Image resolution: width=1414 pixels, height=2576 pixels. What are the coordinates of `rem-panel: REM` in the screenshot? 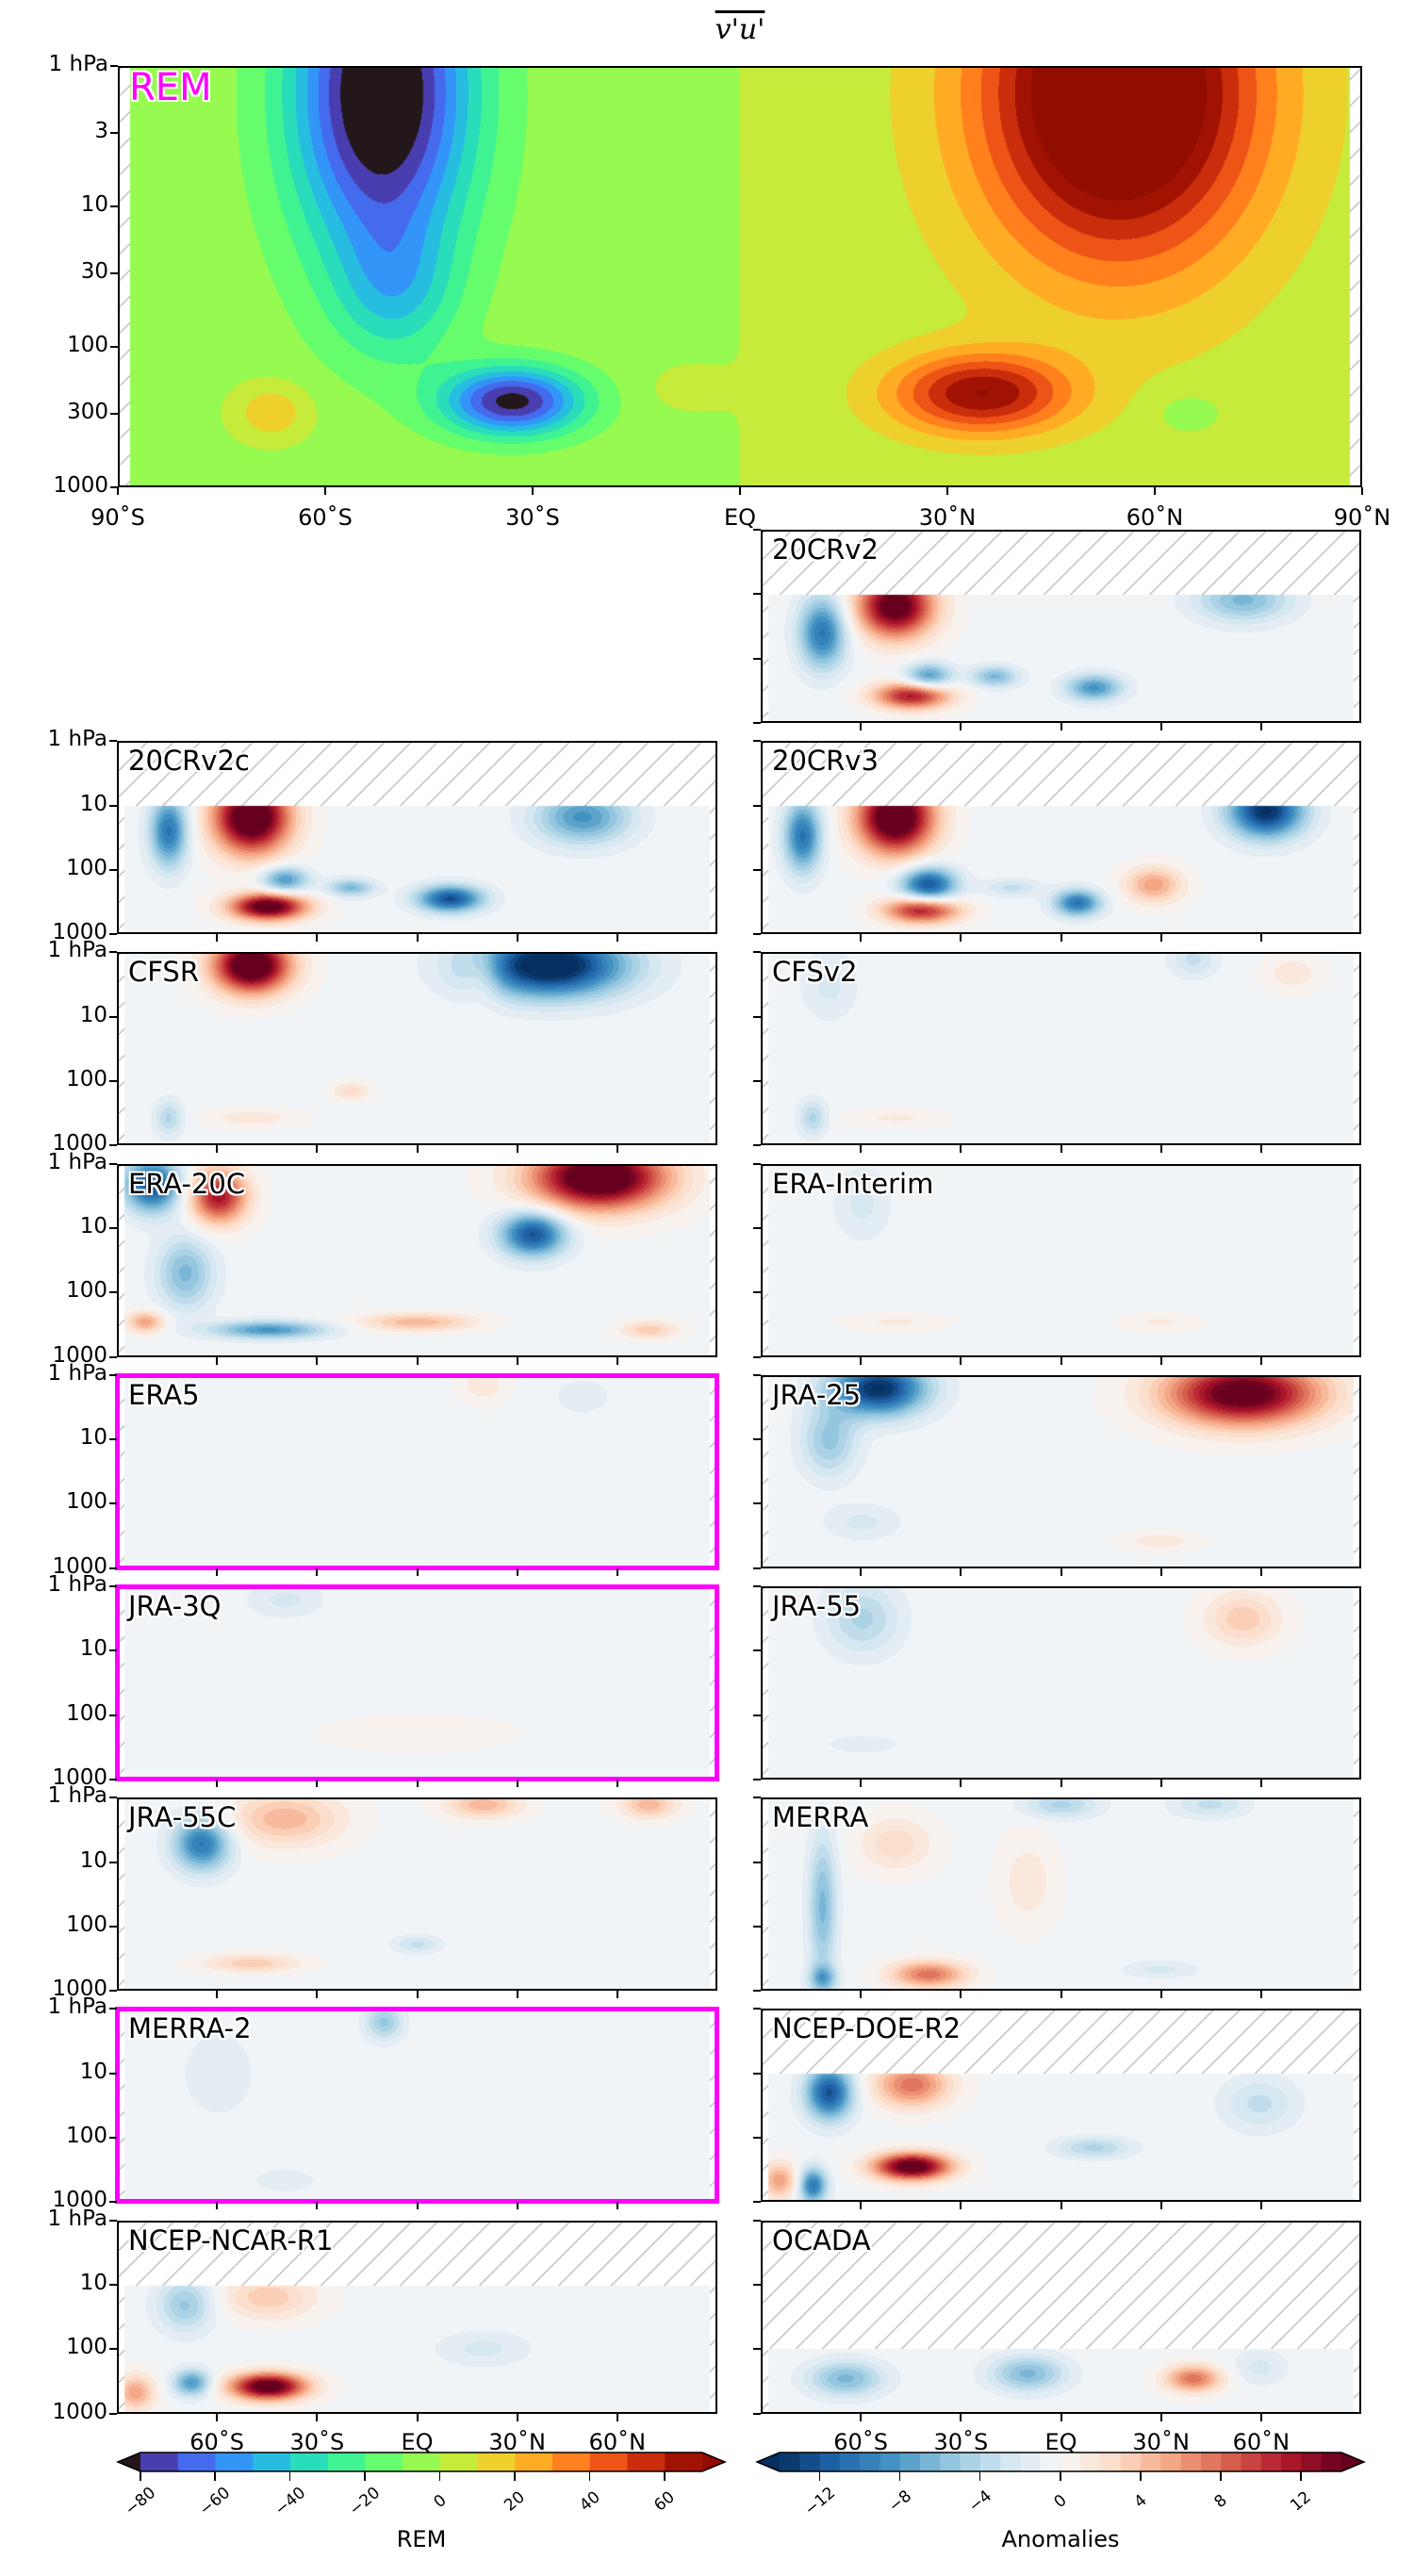 It's located at (740, 276).